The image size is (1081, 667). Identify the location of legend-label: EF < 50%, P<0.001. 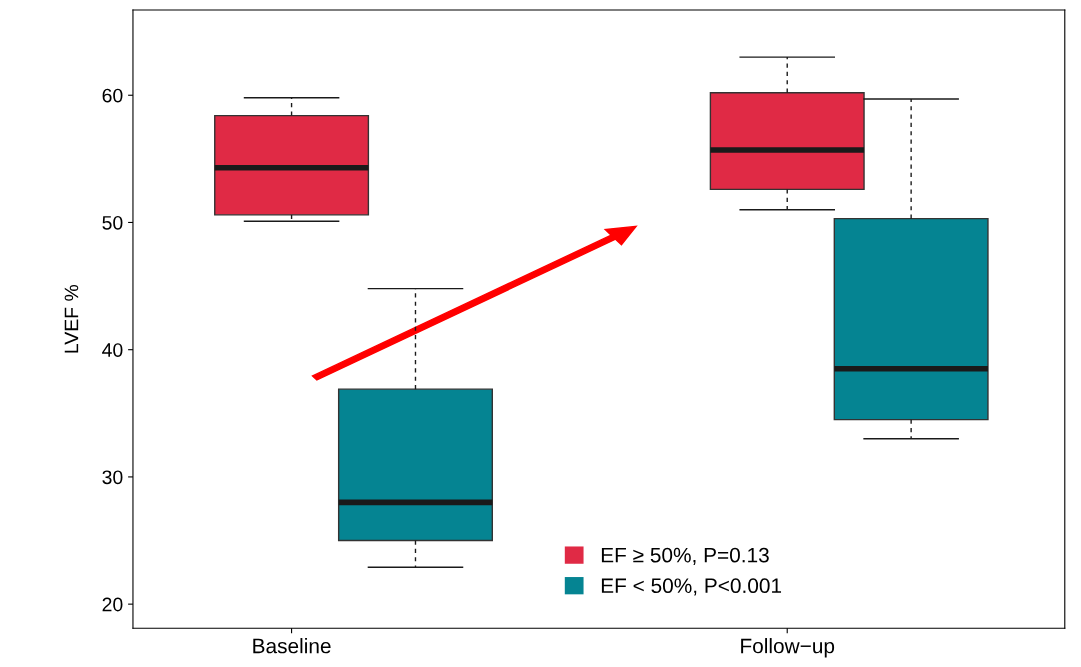
(691, 587).